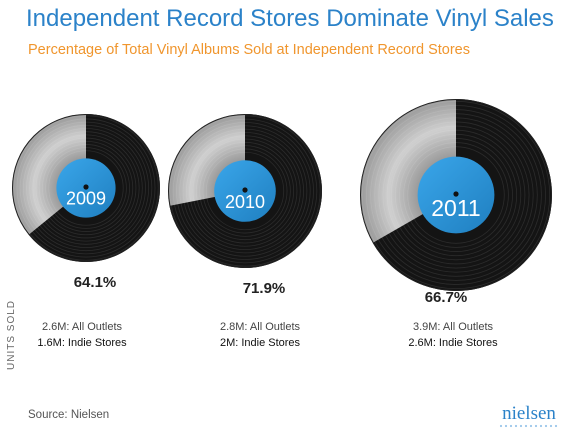 This screenshot has height=434, width=575. I want to click on indie-units-label: 1.6M: Indie Stores, so click(82, 343).